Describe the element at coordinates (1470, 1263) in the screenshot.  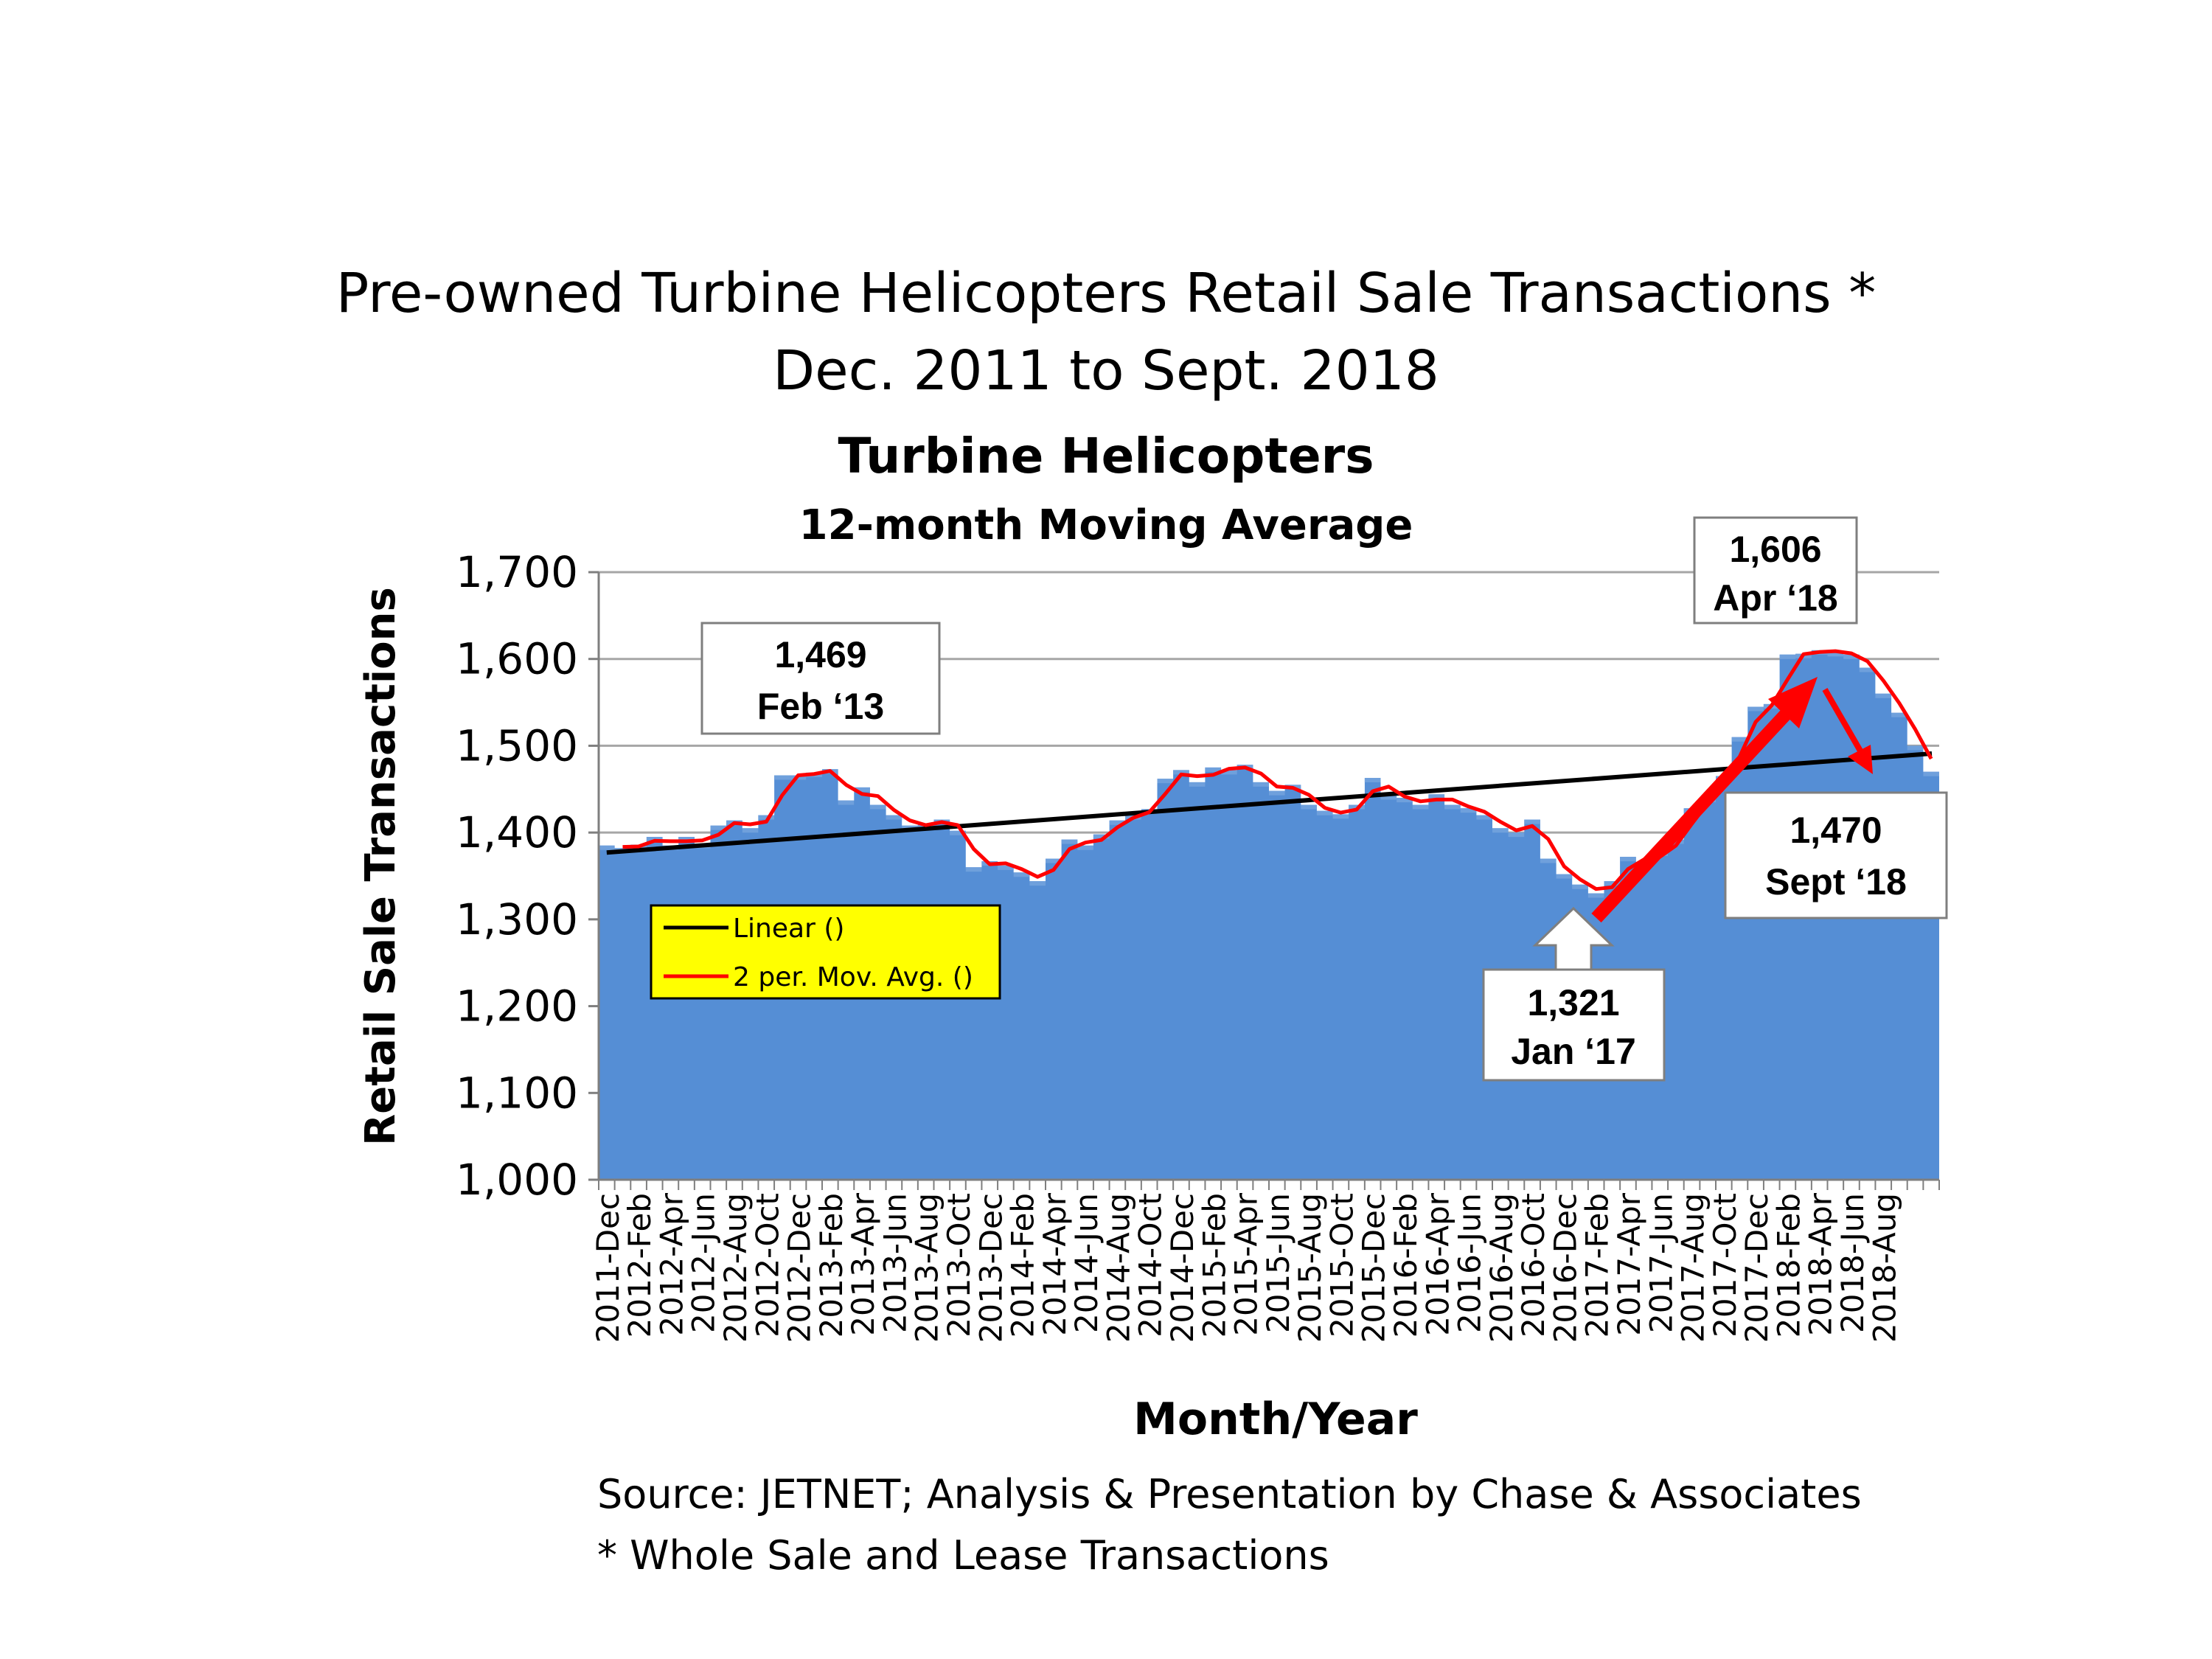
I see `x-tick-label: 2016-Jun` at that location.